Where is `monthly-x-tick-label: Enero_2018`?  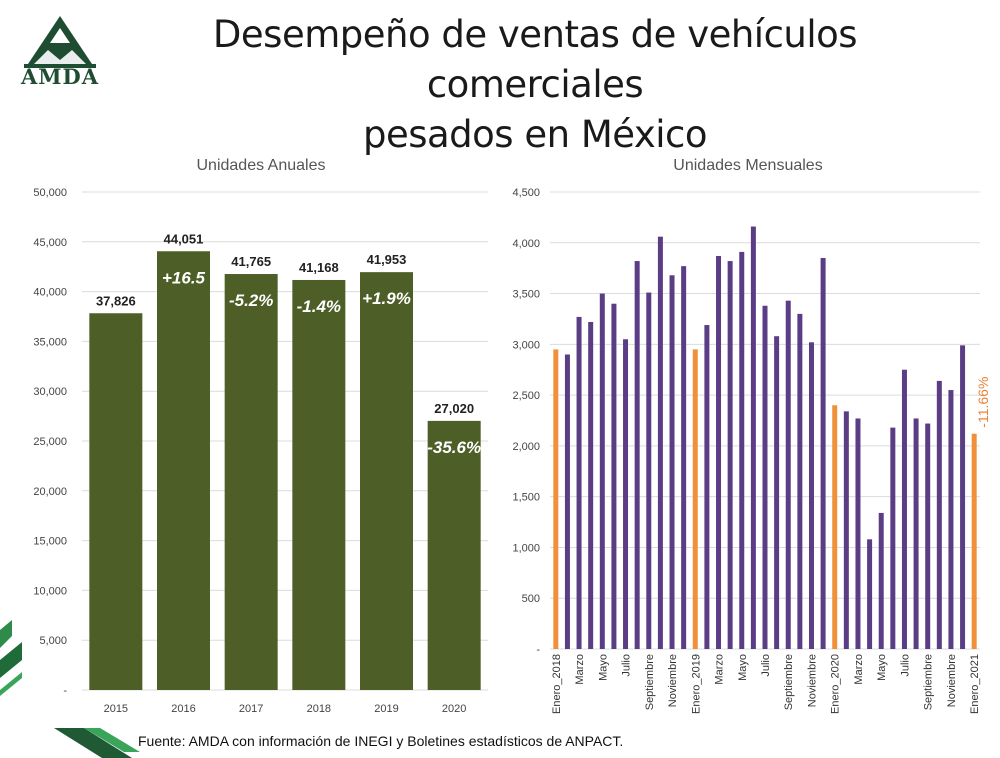 monthly-x-tick-label: Enero_2018 is located at coordinates (557, 684).